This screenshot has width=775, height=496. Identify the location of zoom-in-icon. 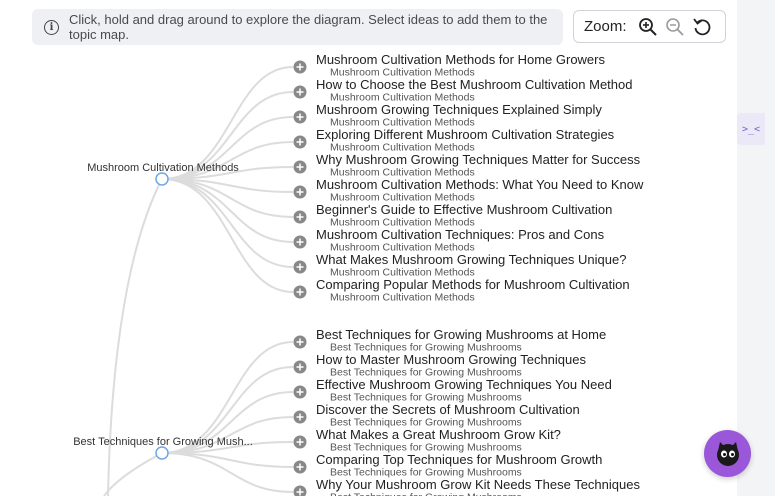
(648, 27).